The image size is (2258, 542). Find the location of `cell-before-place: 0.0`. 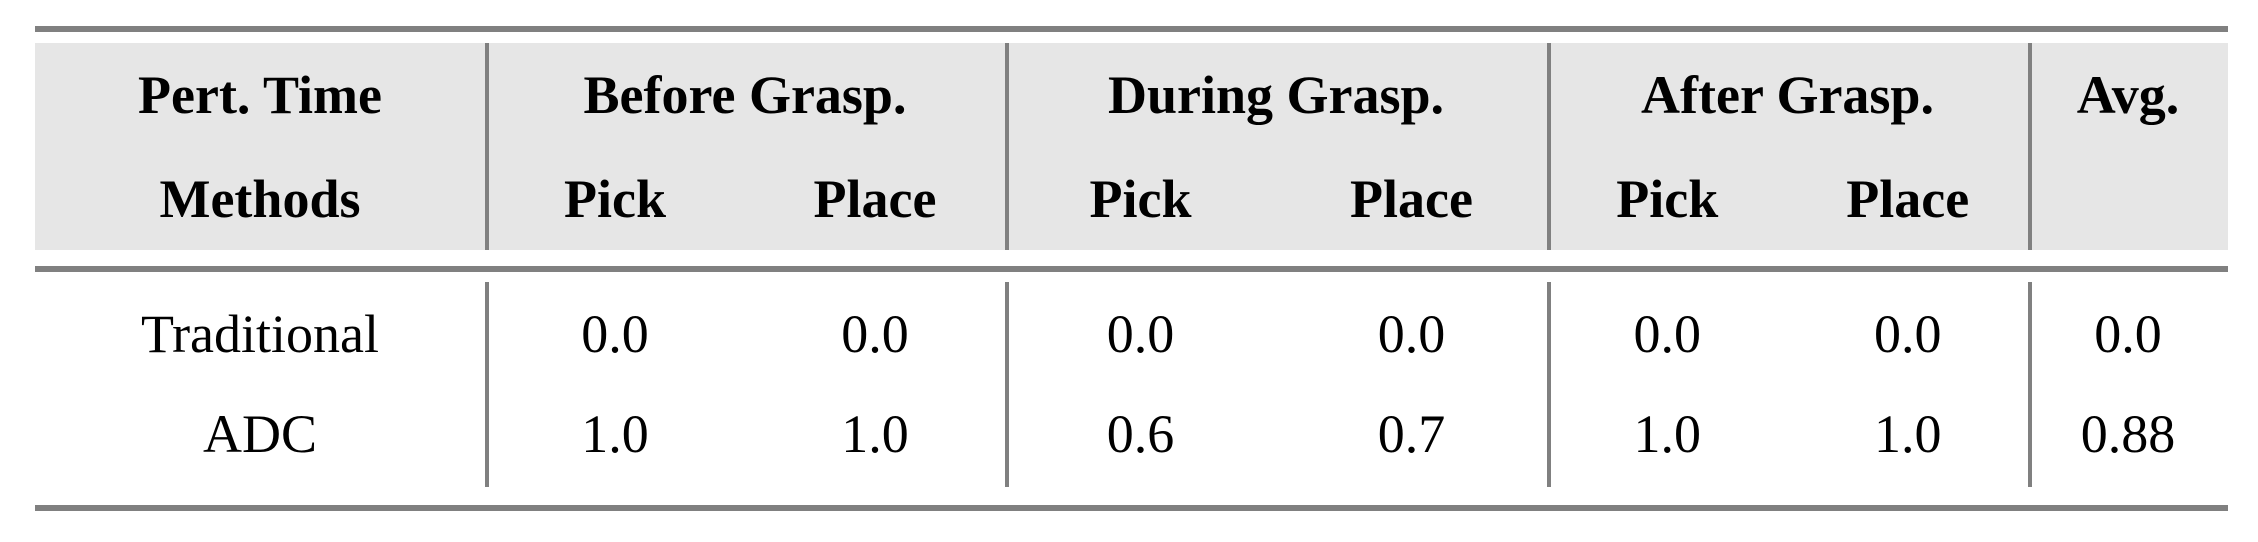

cell-before-place: 0.0 is located at coordinates (875, 334).